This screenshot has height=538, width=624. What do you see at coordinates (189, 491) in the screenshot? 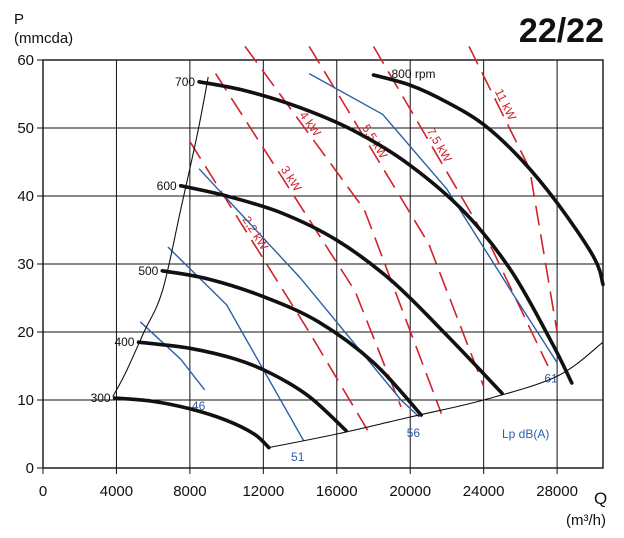
I see `x-tick-label: 8000` at bounding box center [189, 491].